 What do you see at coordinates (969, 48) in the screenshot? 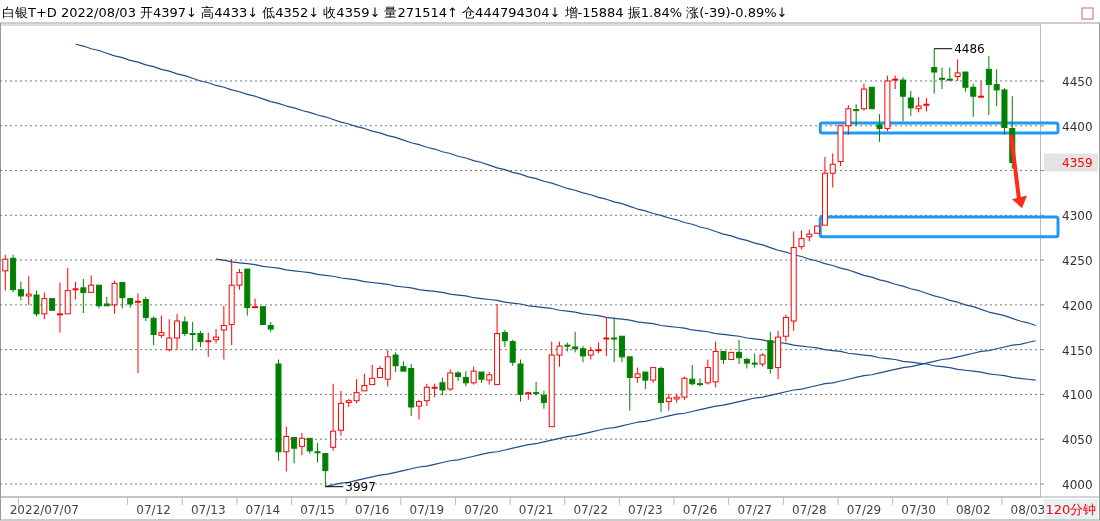
I see `annotation: 4486` at bounding box center [969, 48].